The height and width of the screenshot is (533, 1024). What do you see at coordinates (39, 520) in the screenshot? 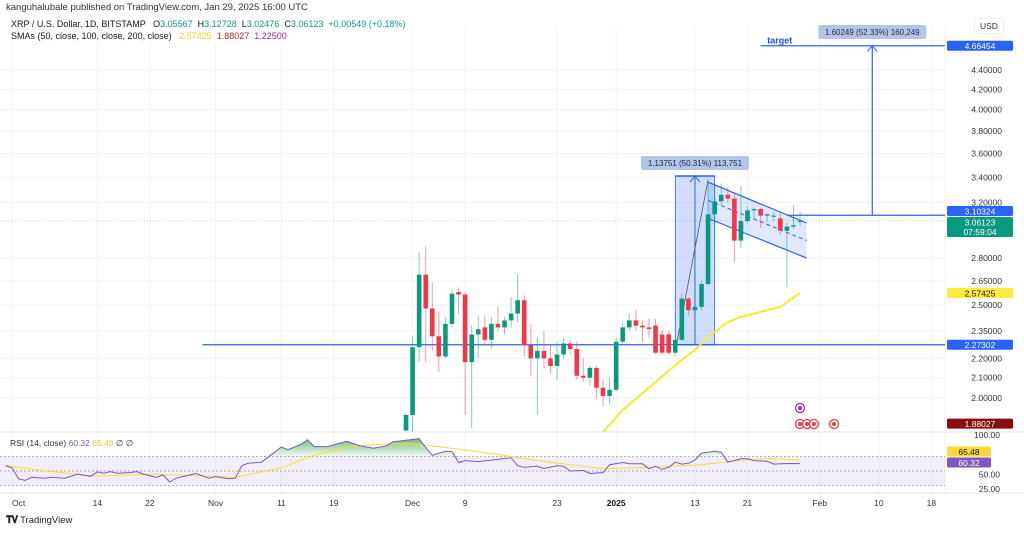
I see `tradingview-brand: 𝐓𝐕 TradingView` at bounding box center [39, 520].